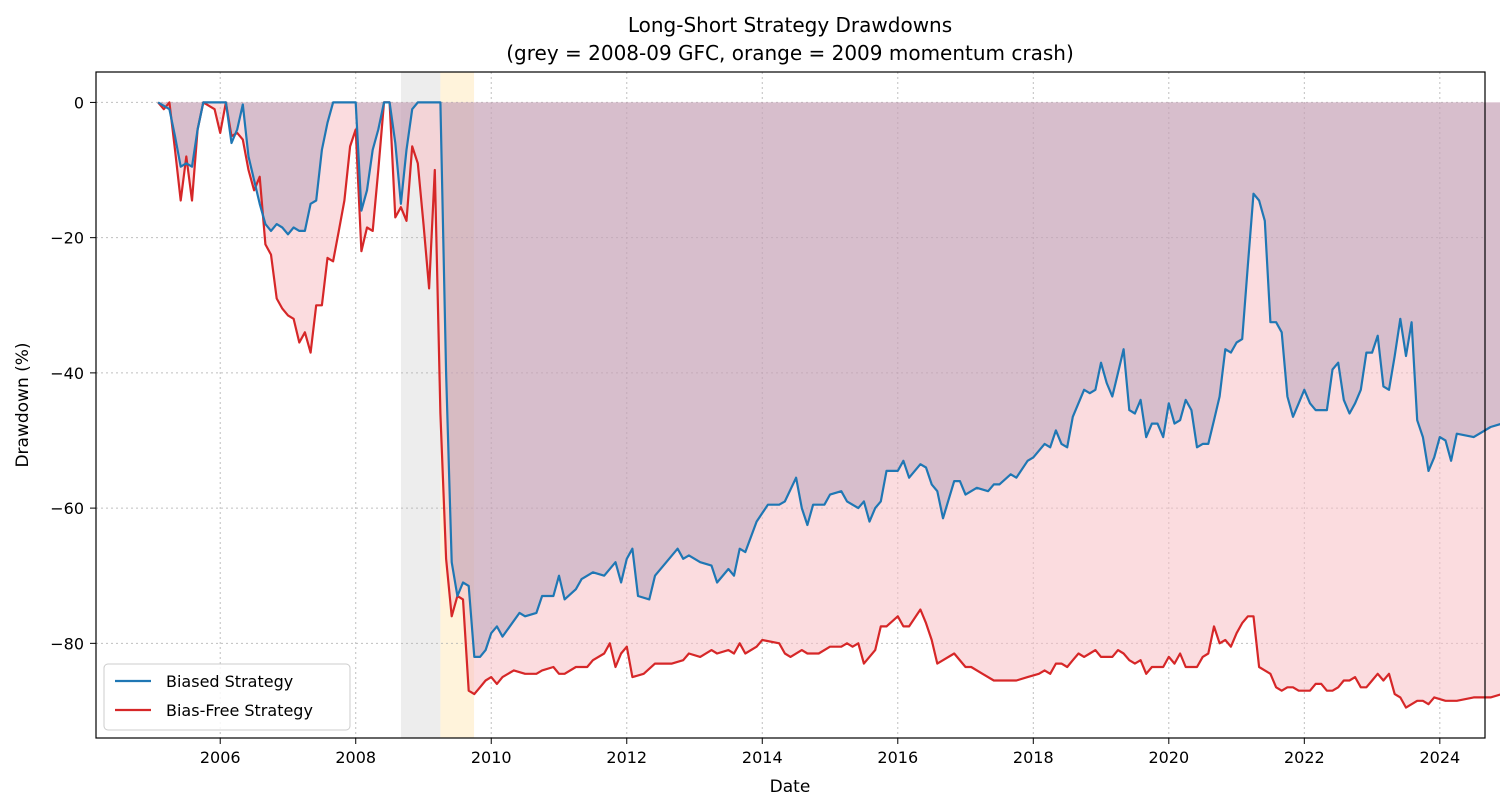 The height and width of the screenshot is (811, 1500). I want to click on x-tick-label: 2008, so click(355, 757).